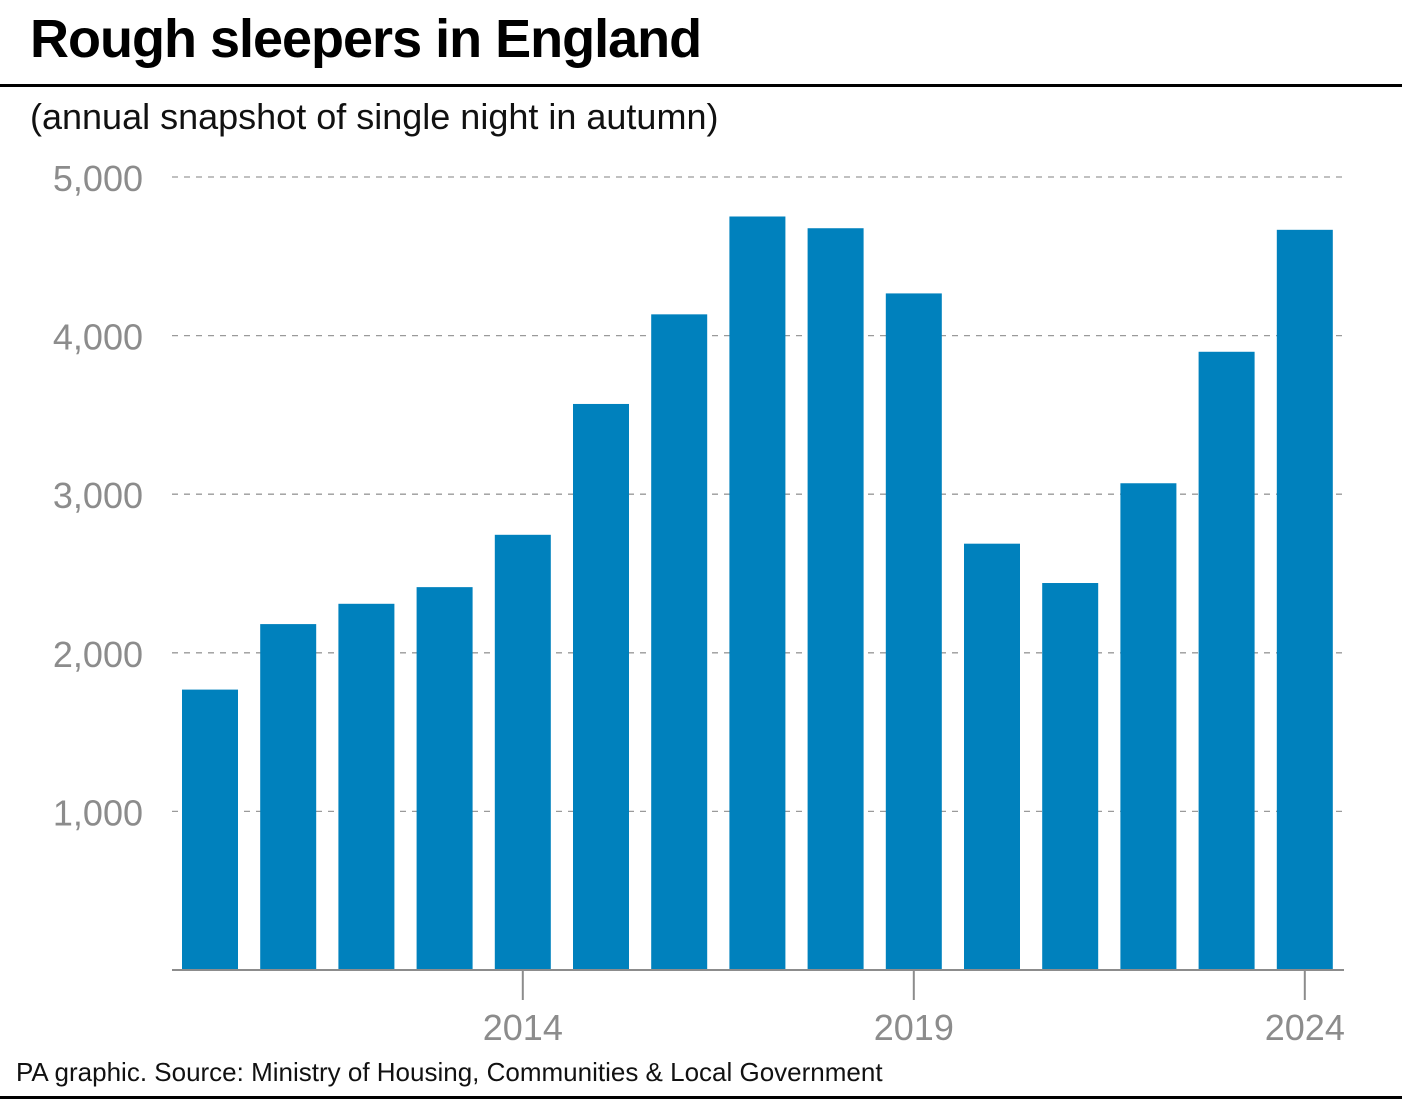  What do you see at coordinates (366, 39) in the screenshot?
I see `chart-title: Rough sleepers in England` at bounding box center [366, 39].